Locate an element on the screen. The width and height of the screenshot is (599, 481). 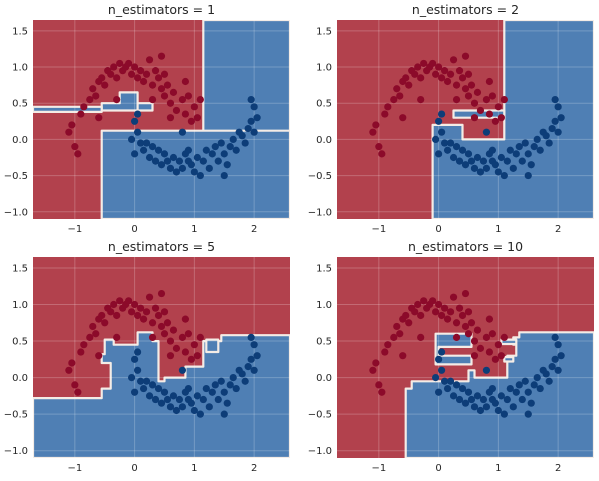
y-tick-label: 0.0 is located at coordinates (324, 378).